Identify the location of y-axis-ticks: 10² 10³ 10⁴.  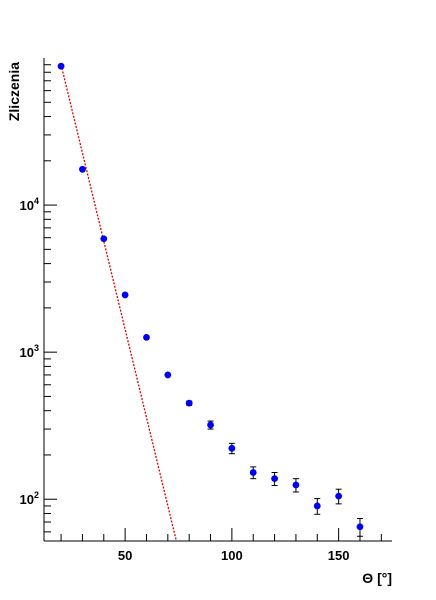
(38, 298).